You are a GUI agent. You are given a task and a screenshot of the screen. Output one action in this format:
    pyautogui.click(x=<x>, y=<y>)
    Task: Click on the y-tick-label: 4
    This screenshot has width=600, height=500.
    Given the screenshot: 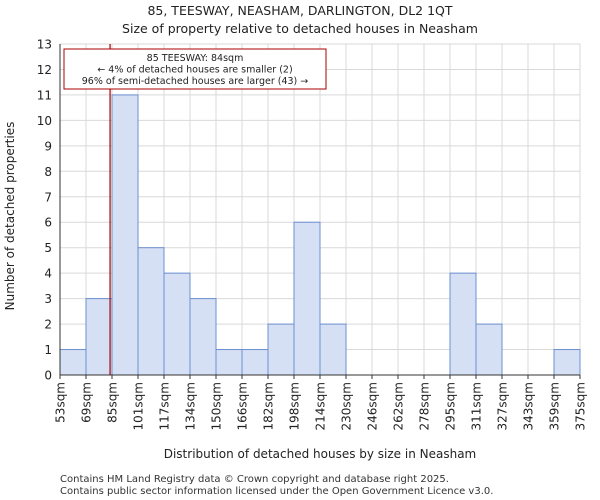 What is the action you would take?
    pyautogui.click(x=48, y=274)
    